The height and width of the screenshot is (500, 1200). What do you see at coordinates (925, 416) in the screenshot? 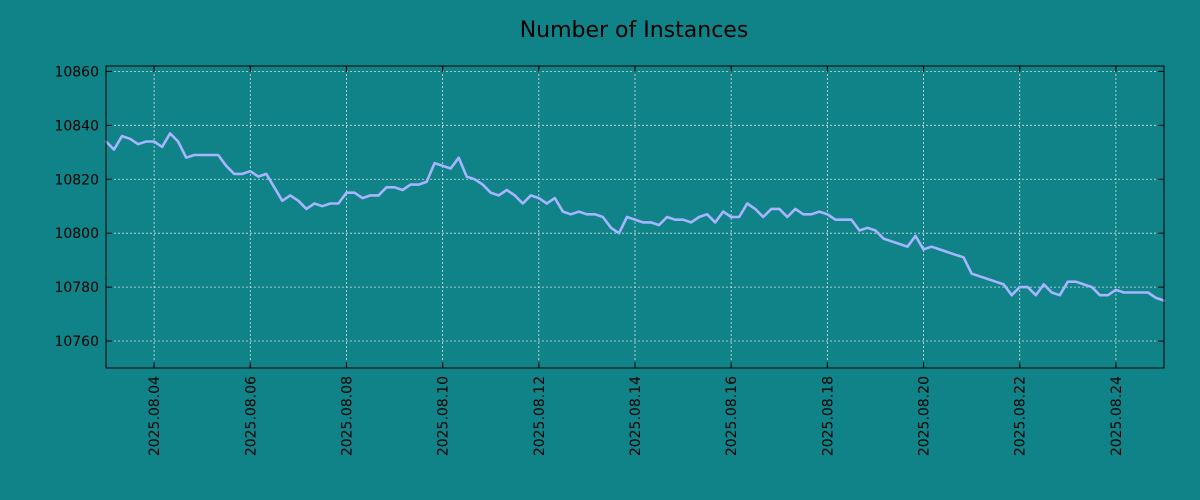
I see `x-tick-label: 2025.08.20` at bounding box center [925, 416].